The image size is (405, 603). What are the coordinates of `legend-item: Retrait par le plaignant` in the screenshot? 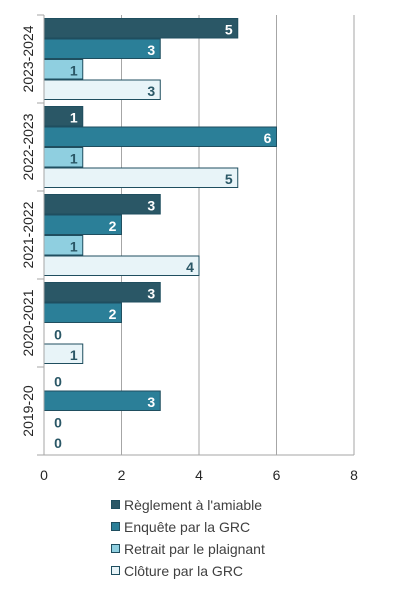 It's located at (256, 551).